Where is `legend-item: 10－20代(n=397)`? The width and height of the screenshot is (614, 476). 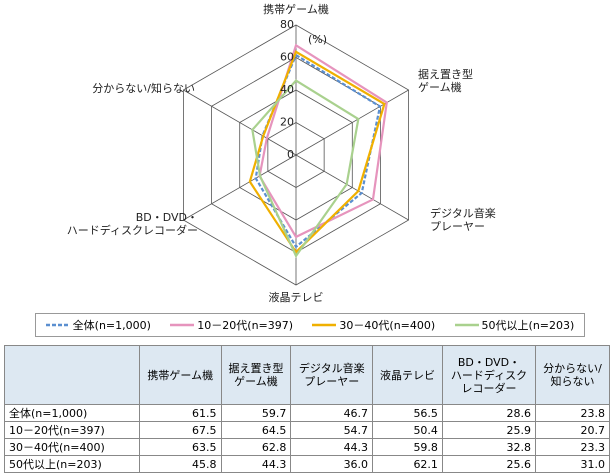 legend-item: 10－20代(n=397) is located at coordinates (231, 325).